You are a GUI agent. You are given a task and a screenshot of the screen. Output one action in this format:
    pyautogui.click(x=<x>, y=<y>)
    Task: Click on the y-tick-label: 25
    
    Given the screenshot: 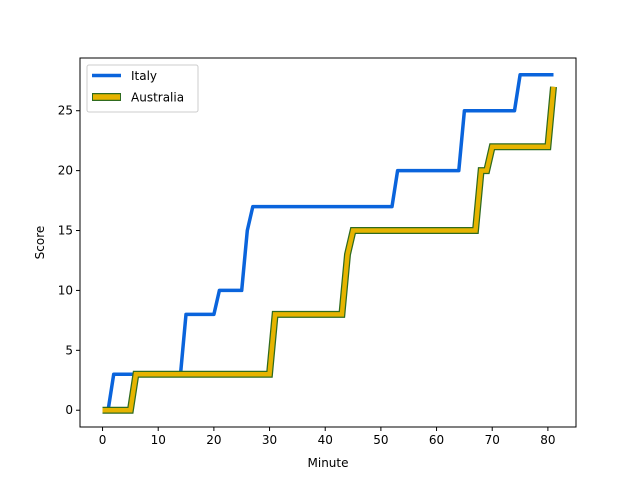 What is the action you would take?
    pyautogui.click(x=65, y=111)
    